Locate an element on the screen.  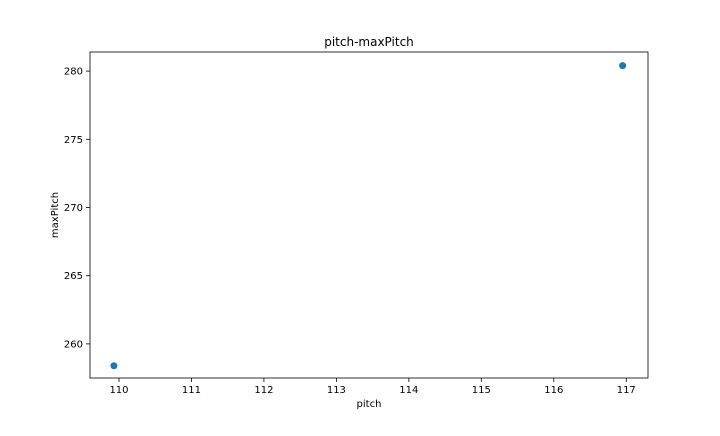
x-tick-label: 113 is located at coordinates (336, 390).